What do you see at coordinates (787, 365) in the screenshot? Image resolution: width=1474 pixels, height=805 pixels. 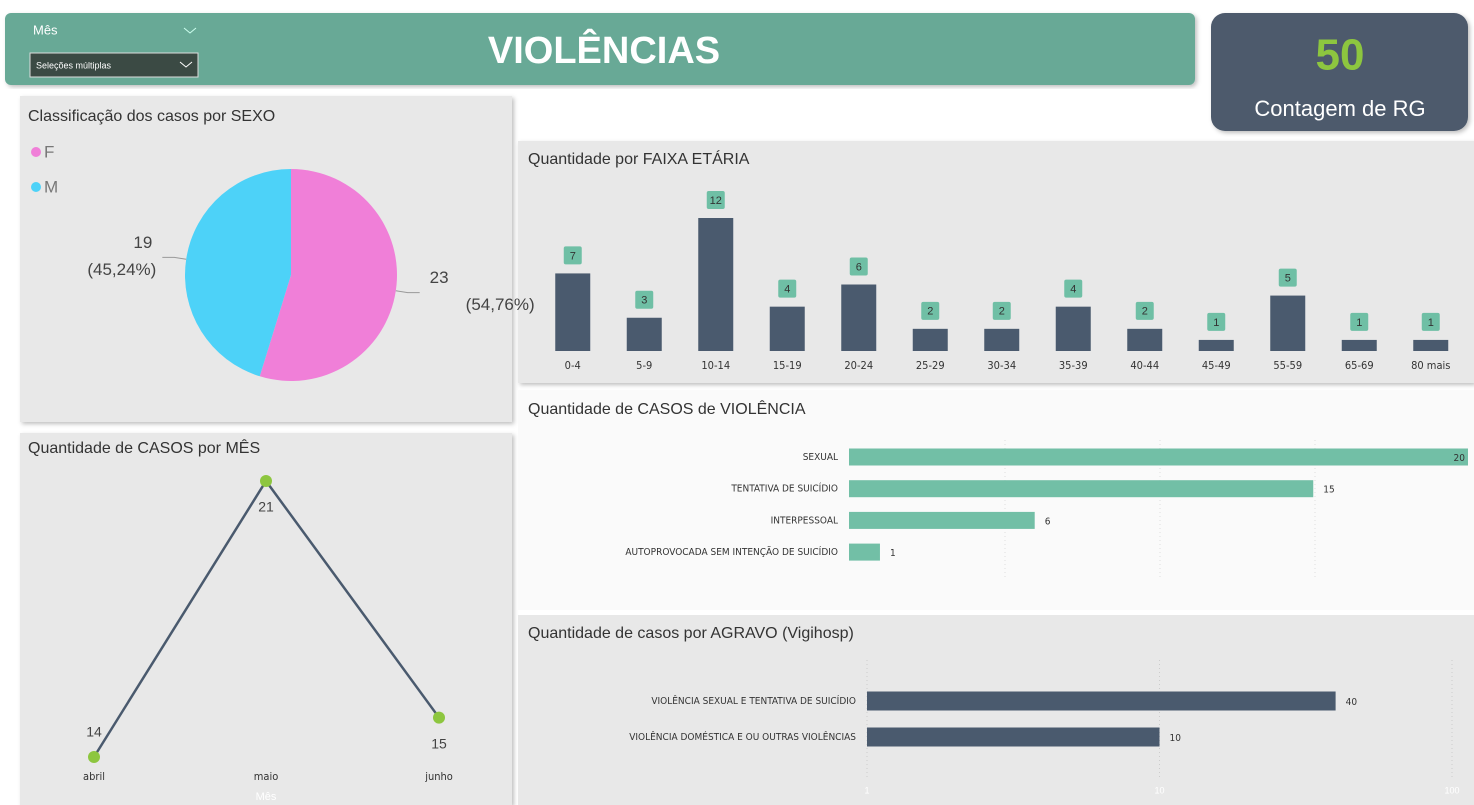 I see `x-tick-label: 15-19` at bounding box center [787, 365].